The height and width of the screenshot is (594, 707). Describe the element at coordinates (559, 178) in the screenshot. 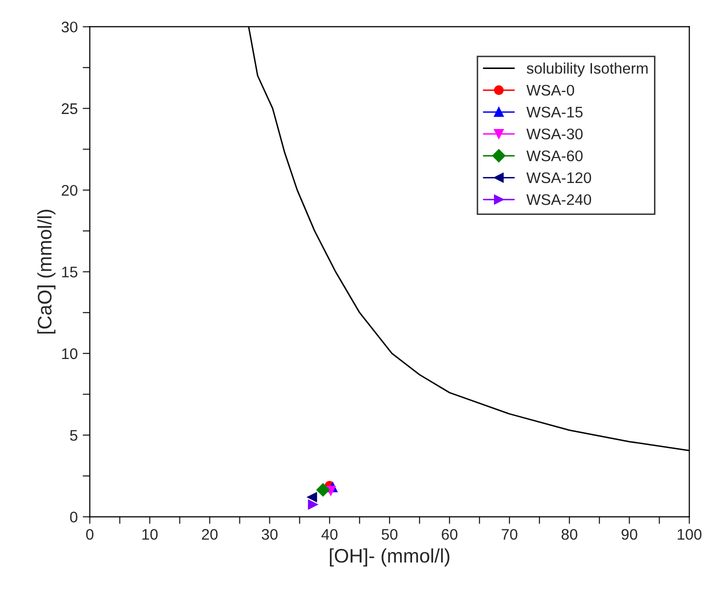

I see `legend-label: WSA-120` at that location.